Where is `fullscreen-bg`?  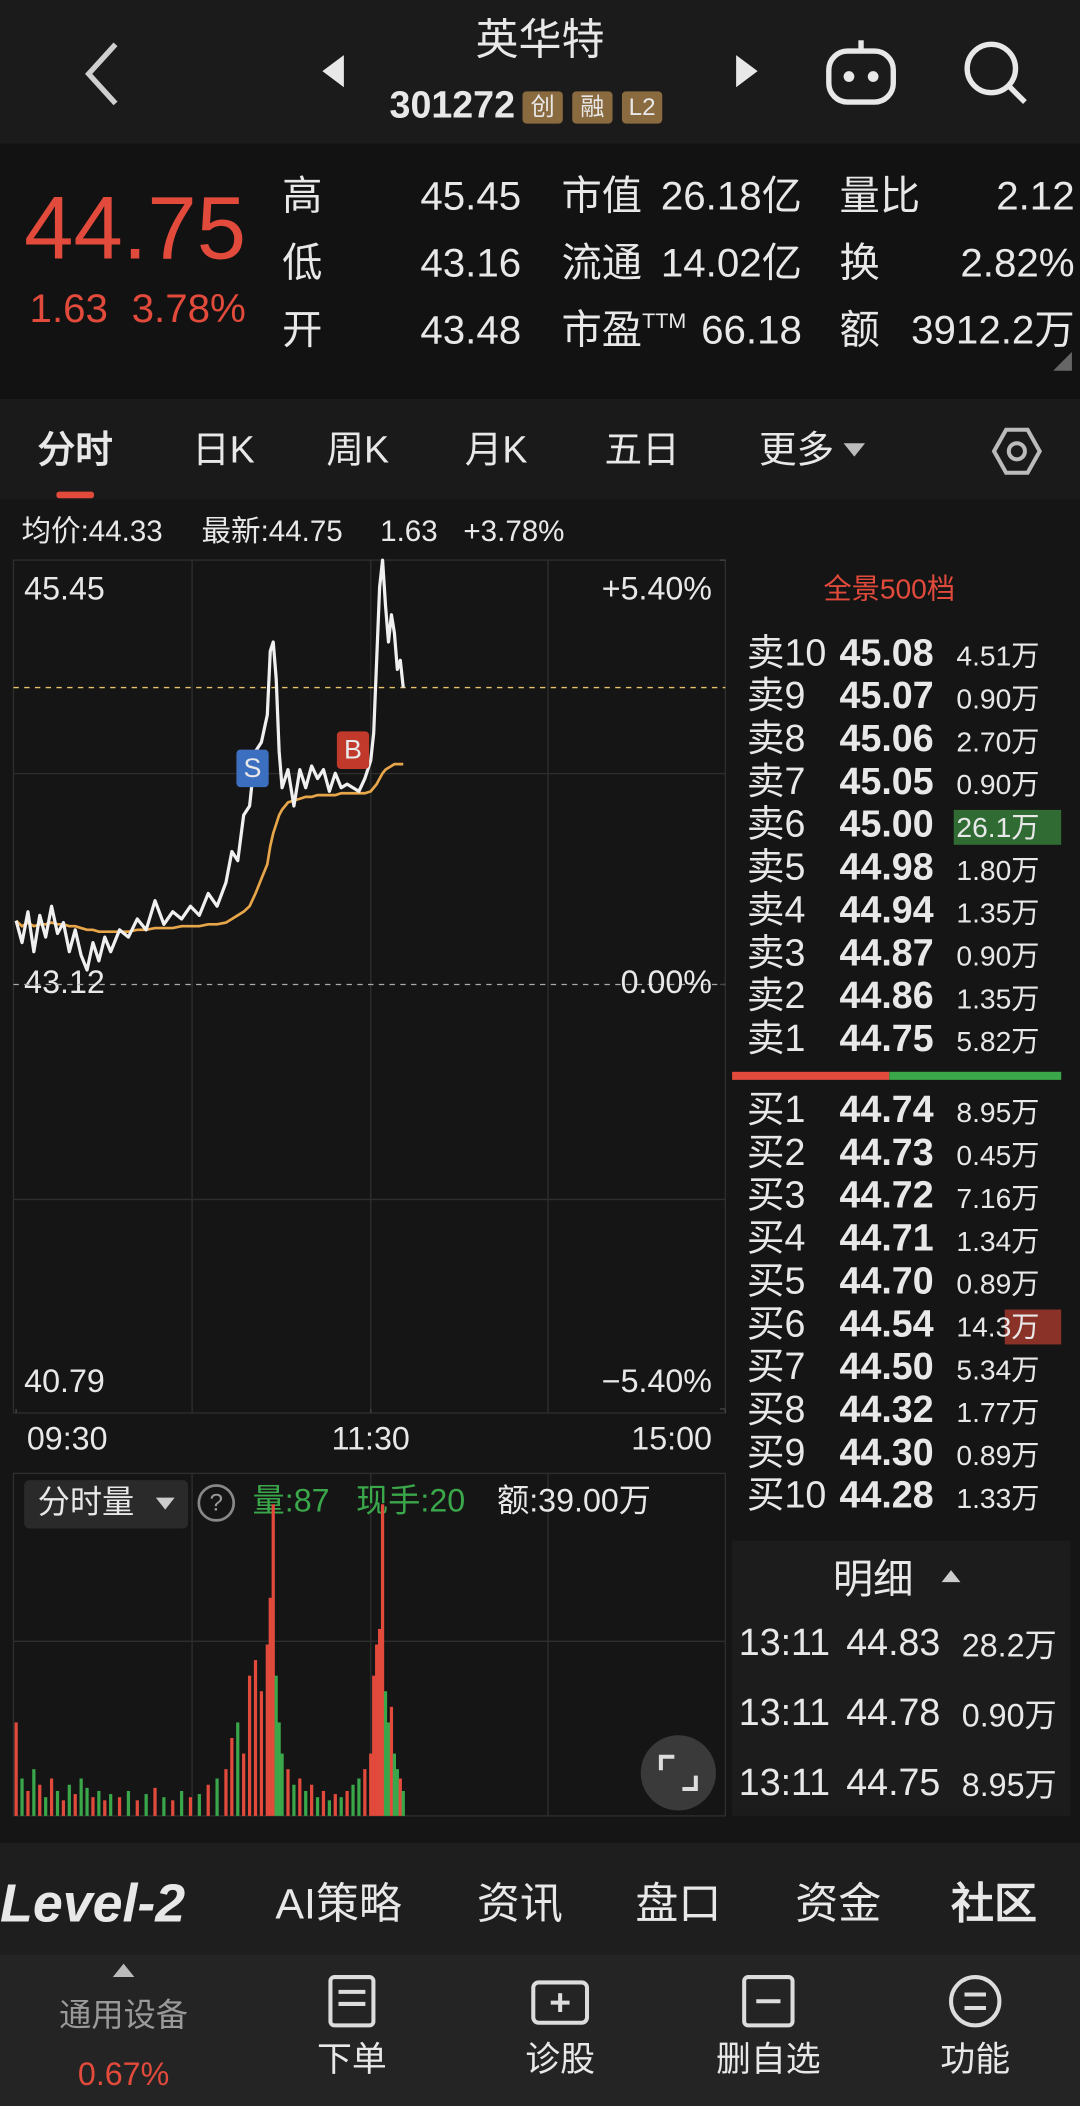 fullscreen-bg is located at coordinates (678, 1773).